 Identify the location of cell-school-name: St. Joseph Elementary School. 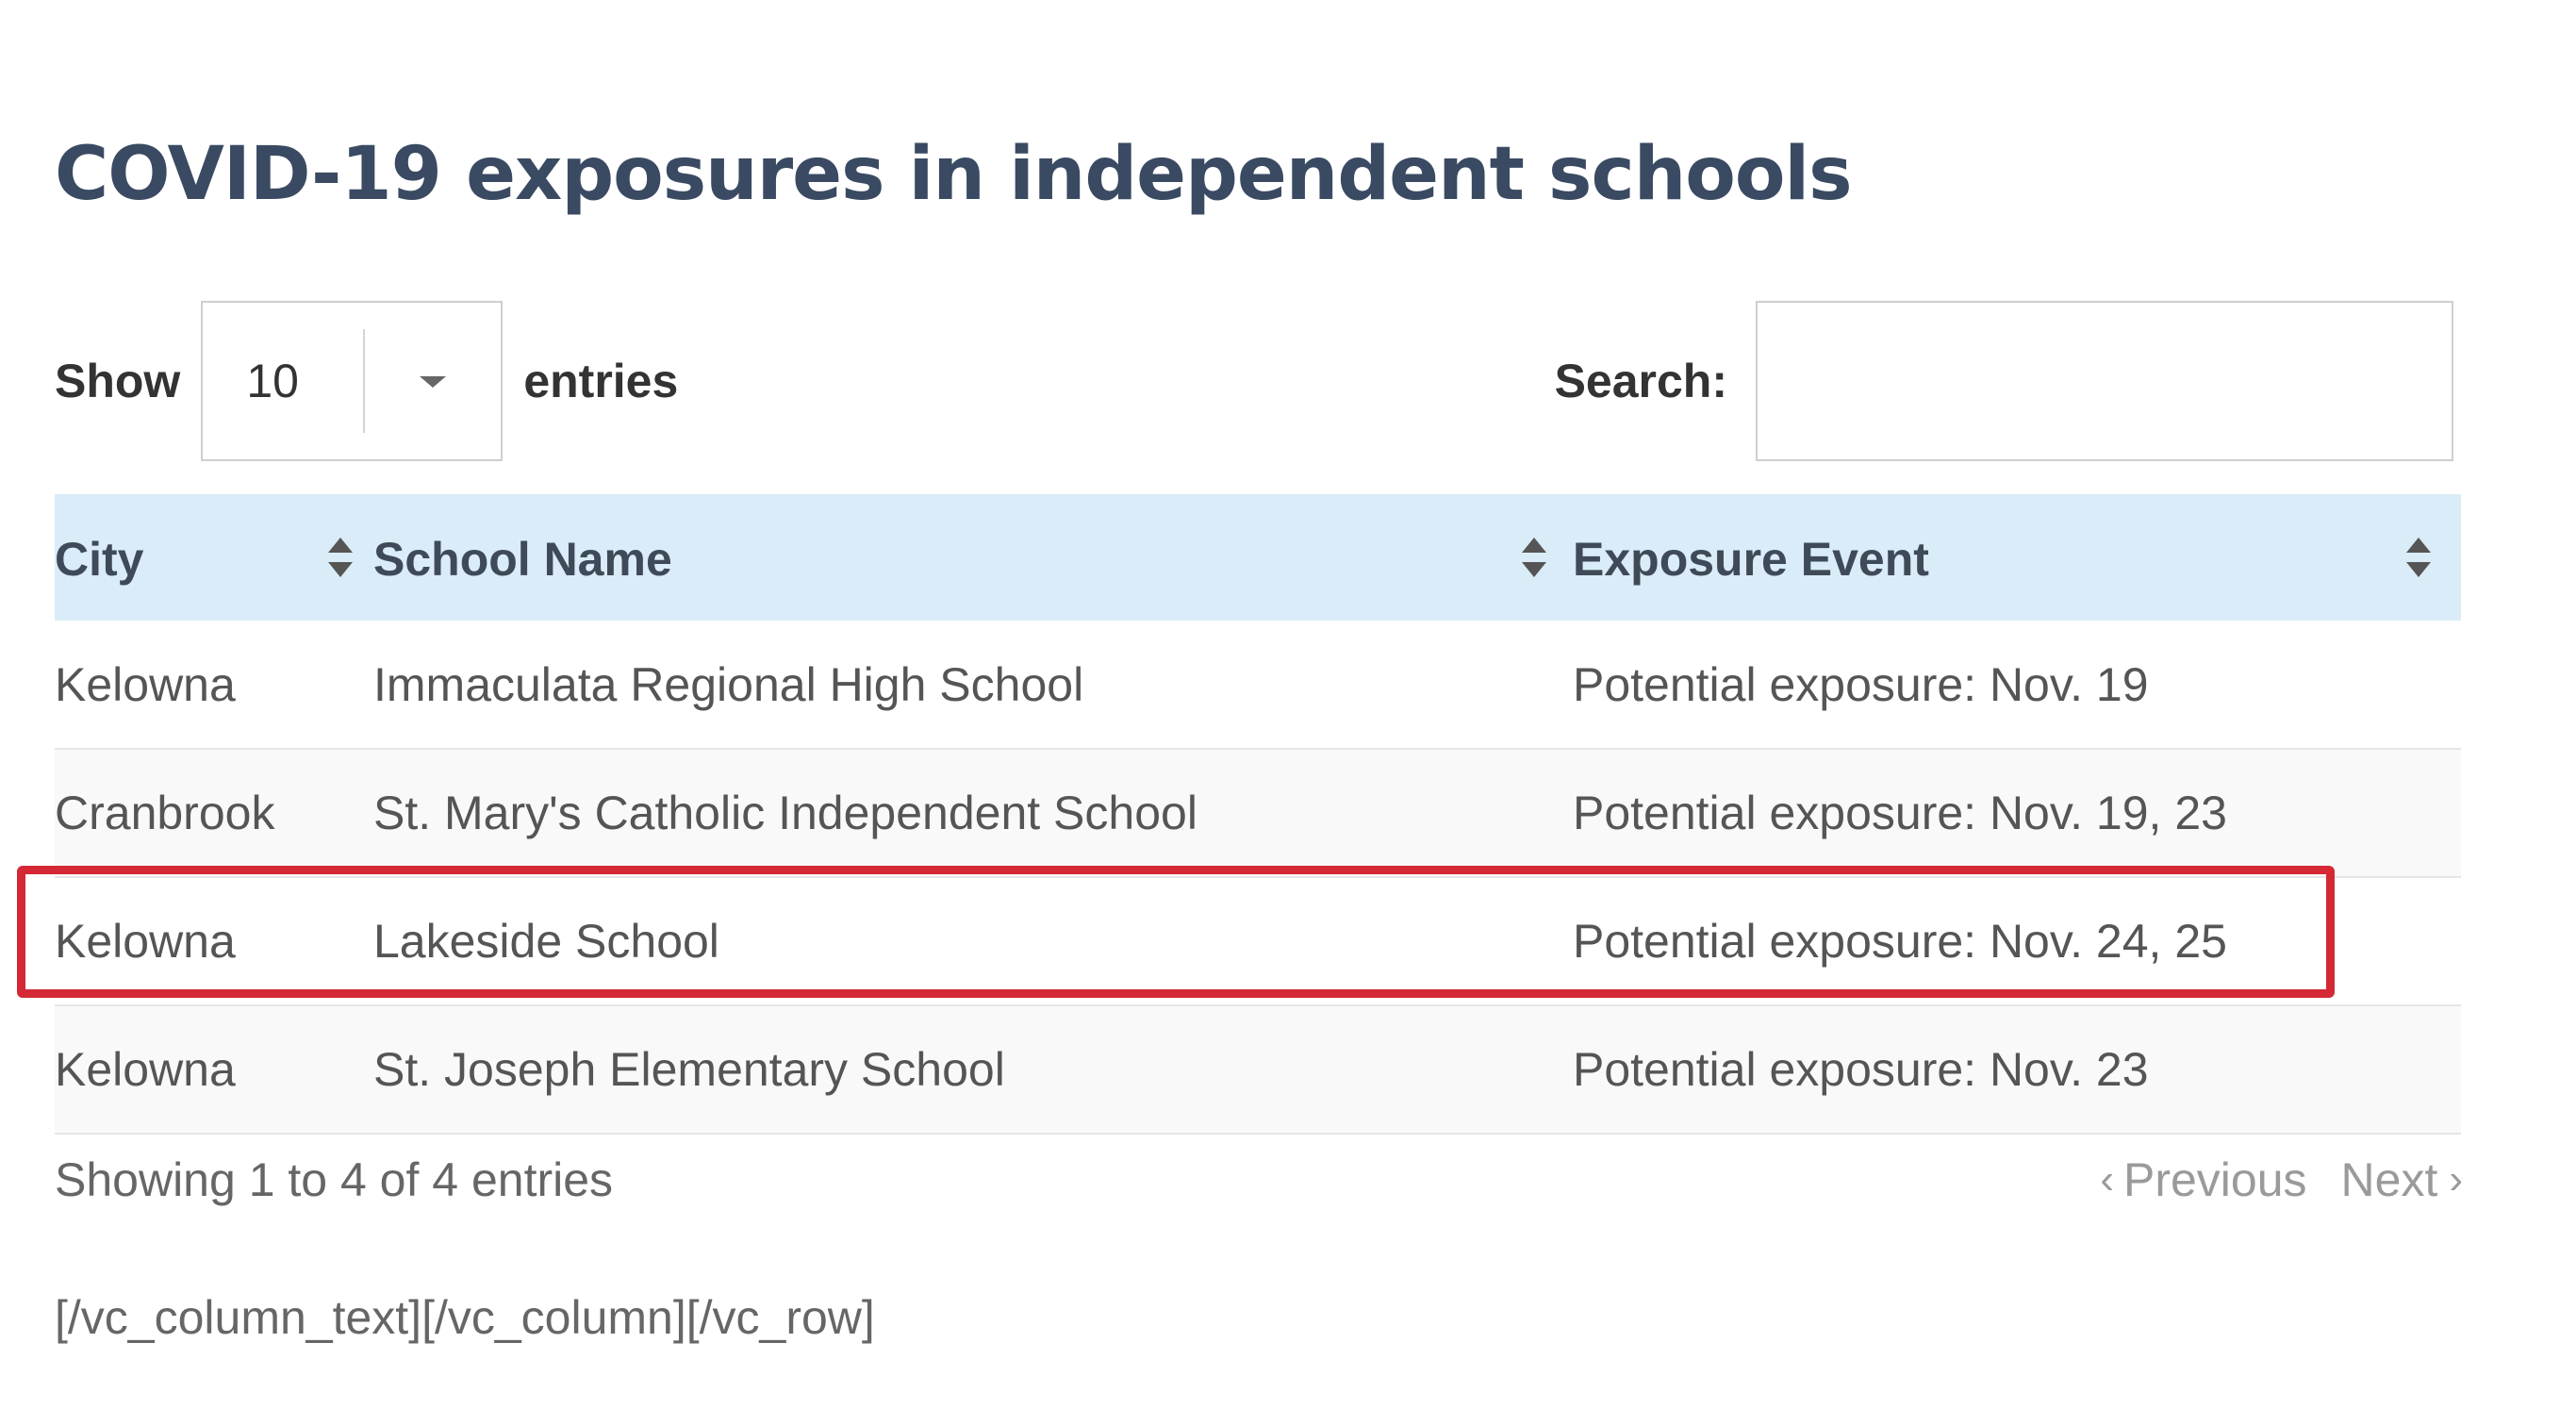
(689, 1069).